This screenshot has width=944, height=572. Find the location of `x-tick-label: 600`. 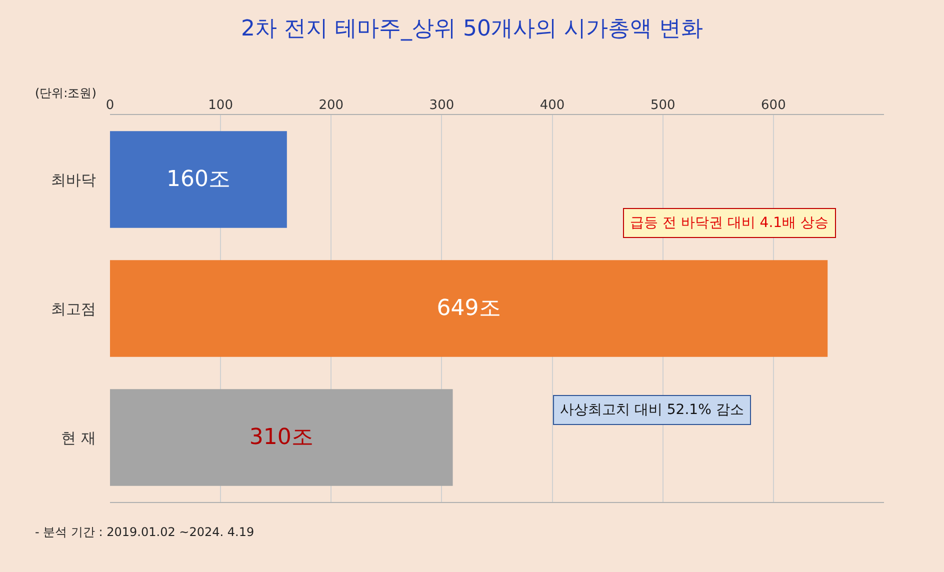

x-tick-label: 600 is located at coordinates (773, 105).